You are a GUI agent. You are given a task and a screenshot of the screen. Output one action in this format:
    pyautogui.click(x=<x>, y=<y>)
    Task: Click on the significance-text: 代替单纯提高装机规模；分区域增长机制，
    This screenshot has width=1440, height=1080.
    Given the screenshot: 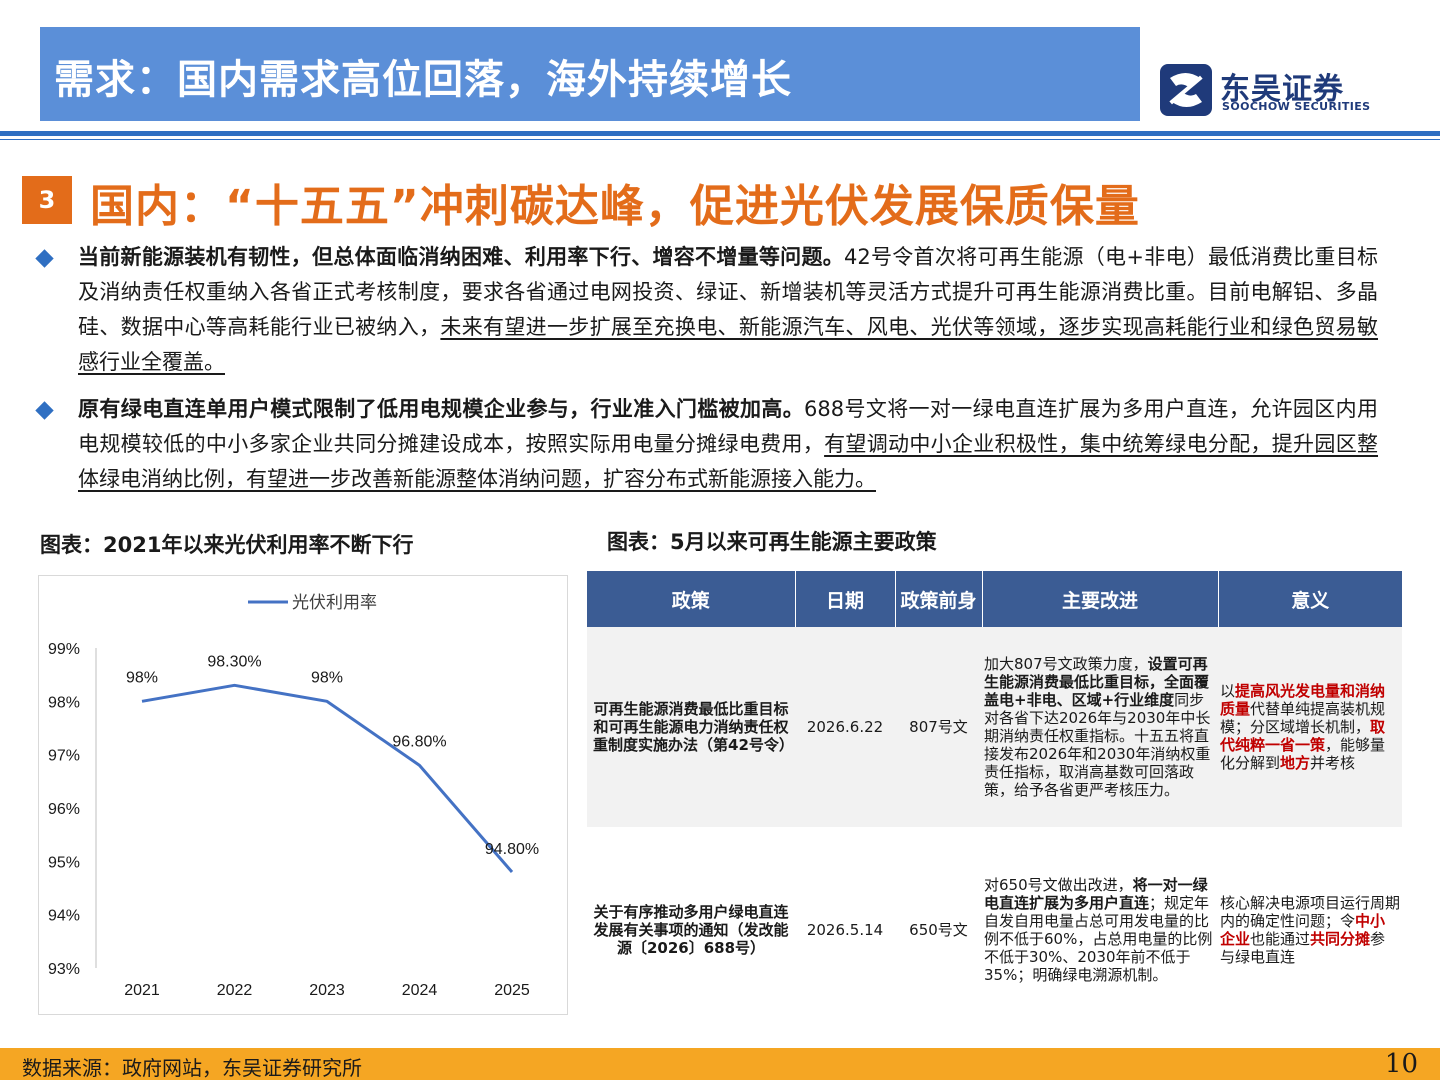 What is the action you would take?
    pyautogui.click(x=1303, y=718)
    